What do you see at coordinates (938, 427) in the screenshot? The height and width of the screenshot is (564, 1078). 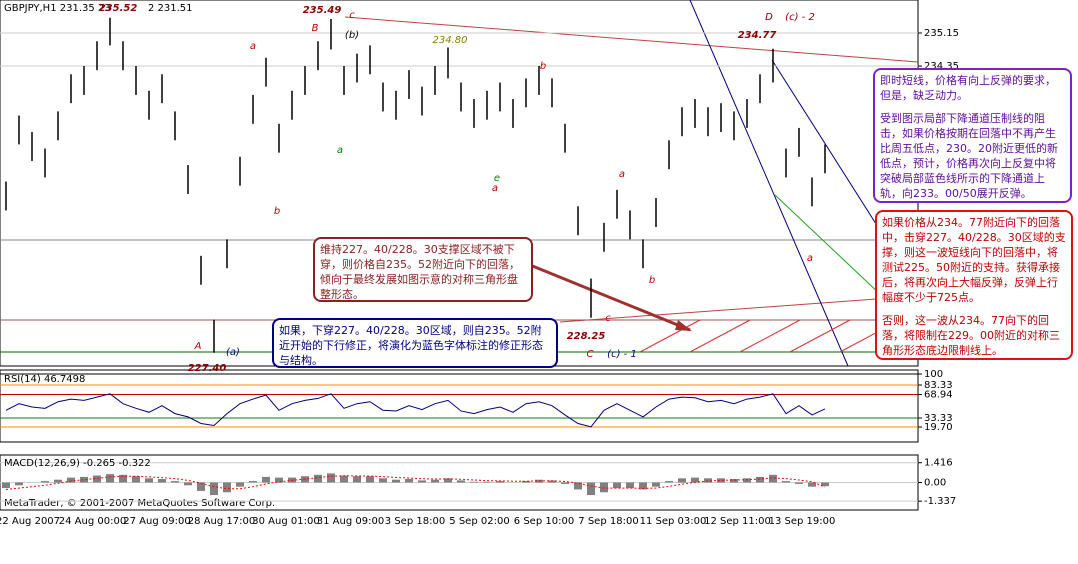 I see `y-tick-label: 19.70` at bounding box center [938, 427].